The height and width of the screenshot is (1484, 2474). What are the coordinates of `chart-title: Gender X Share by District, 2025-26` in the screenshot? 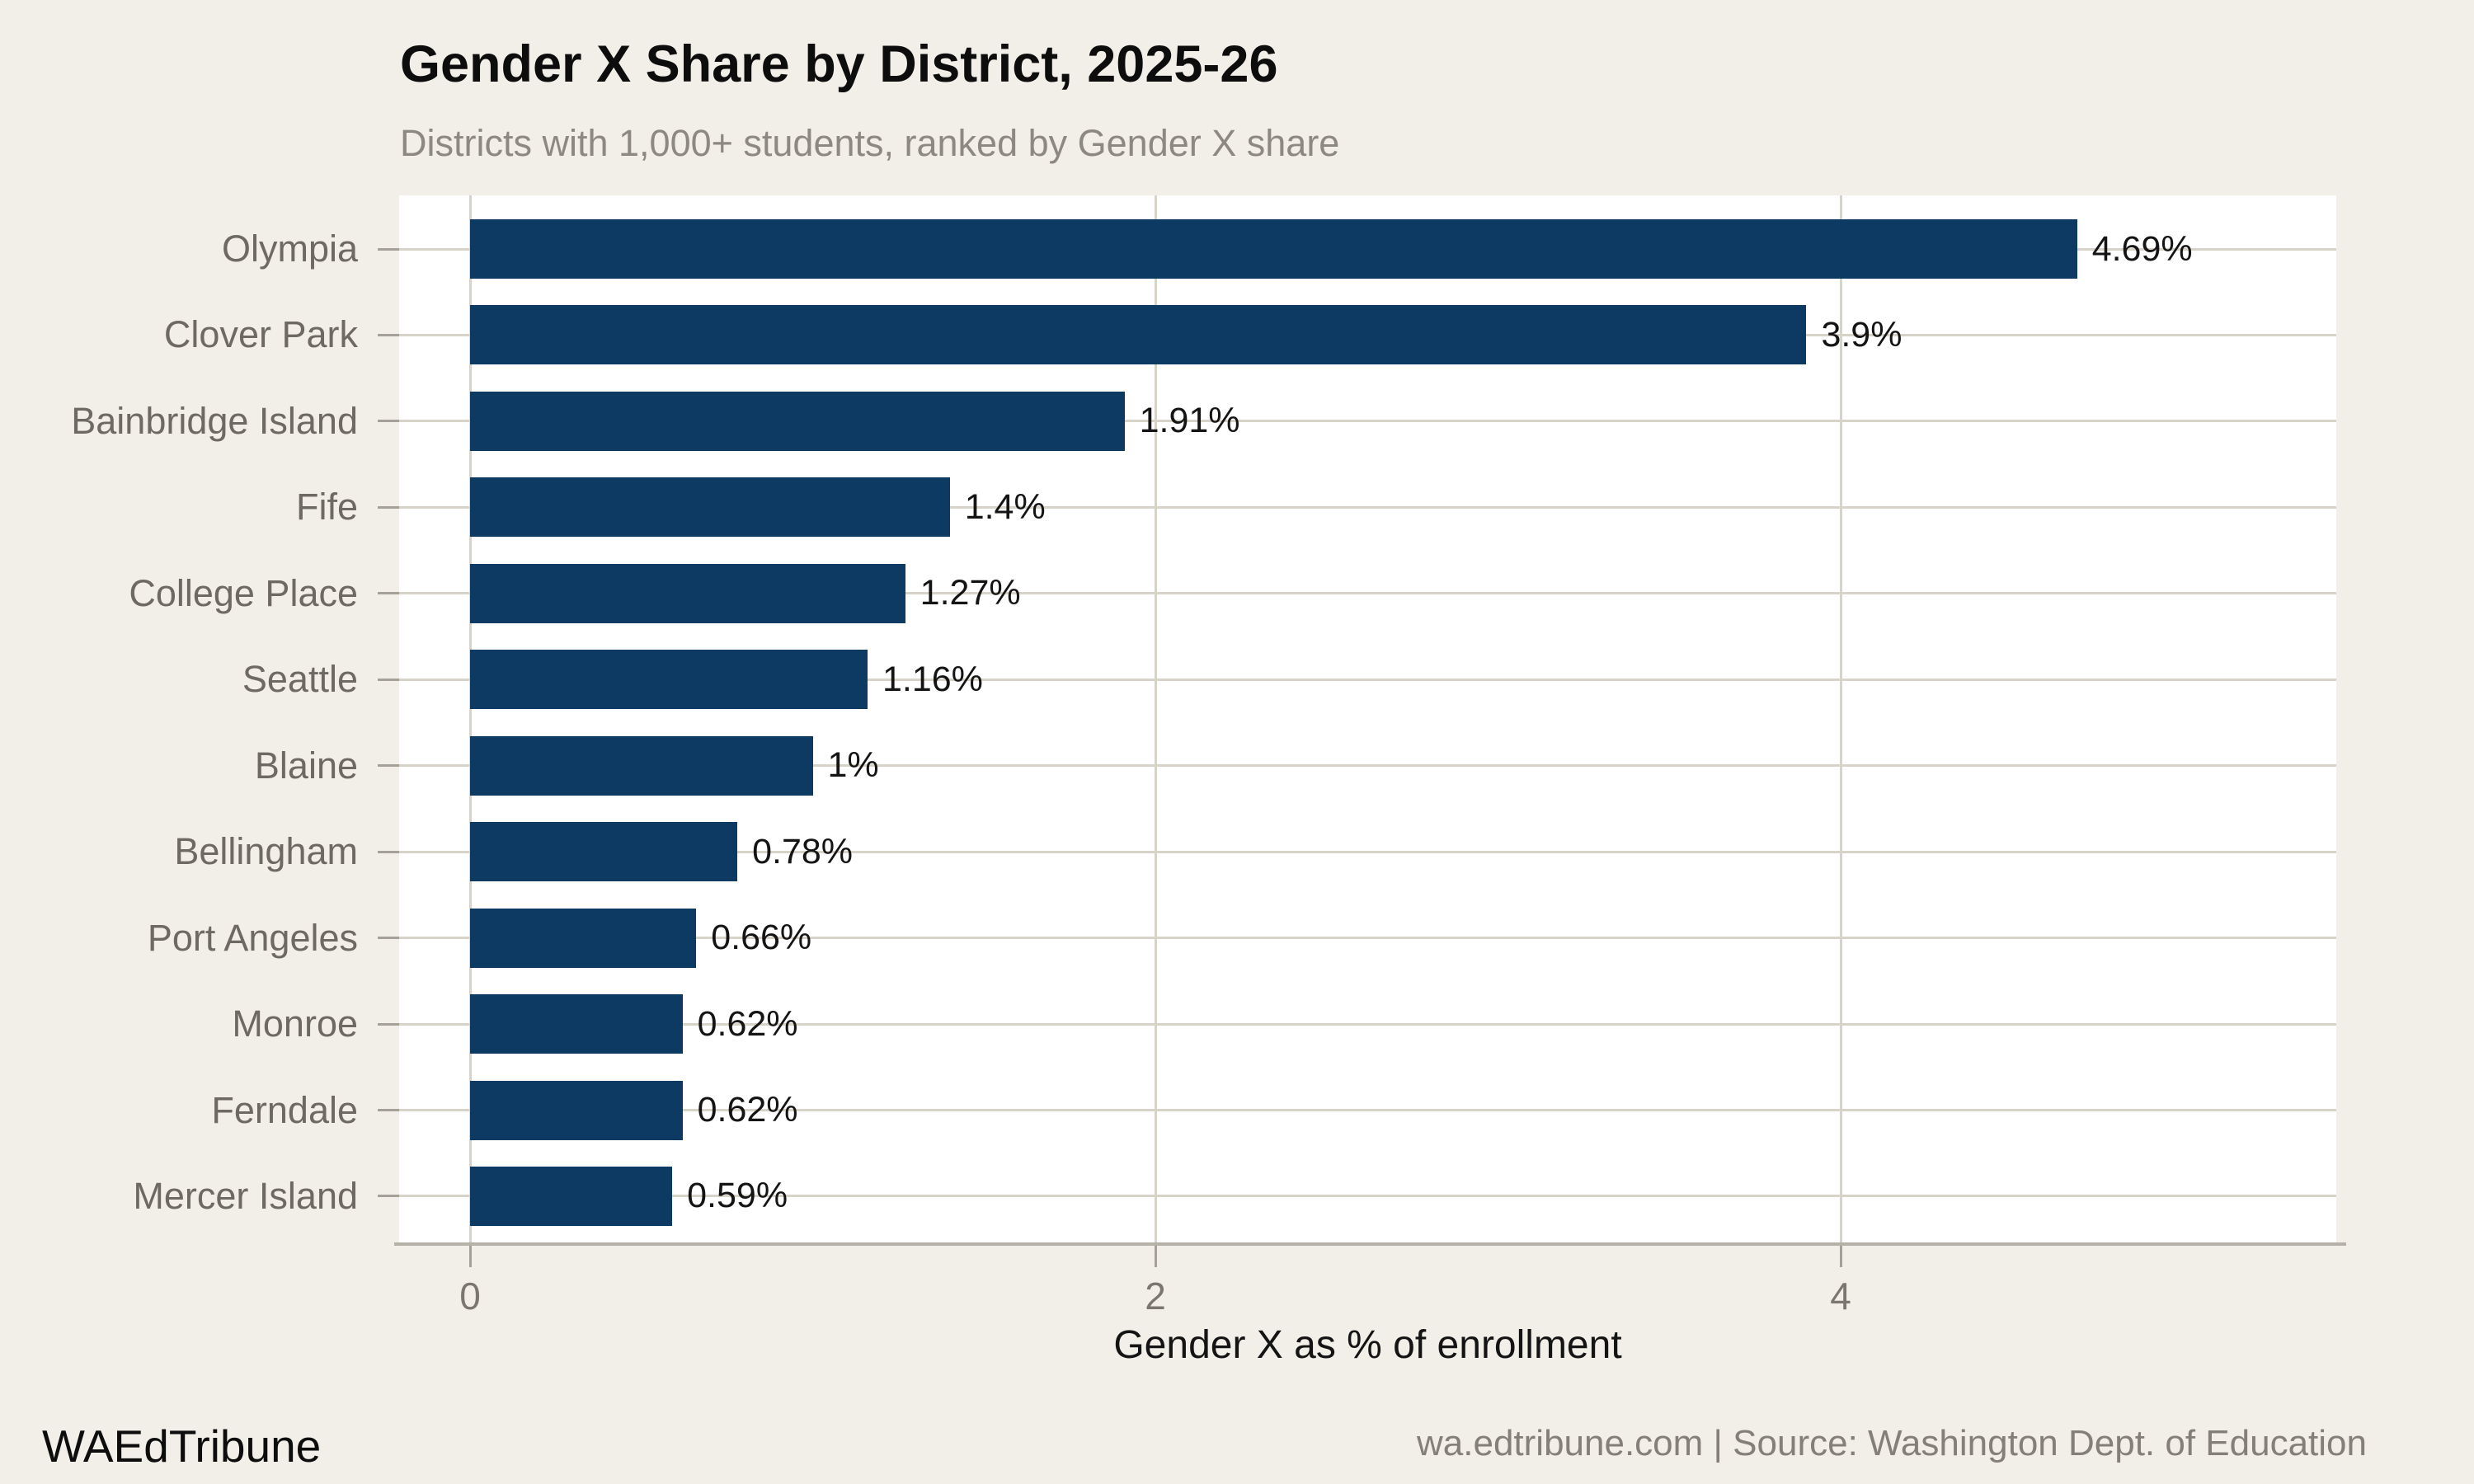 It's located at (839, 64).